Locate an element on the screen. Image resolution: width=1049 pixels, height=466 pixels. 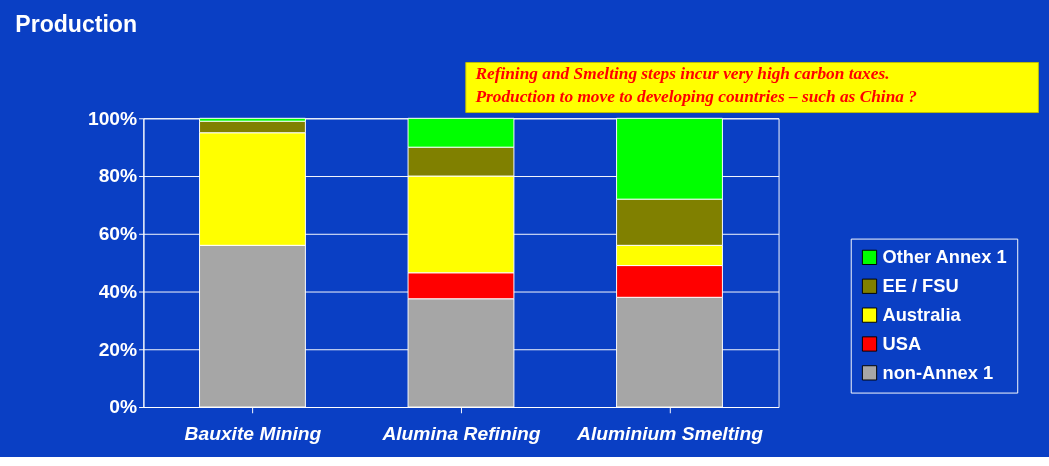
y-tick-label: 100% is located at coordinates (112, 118).